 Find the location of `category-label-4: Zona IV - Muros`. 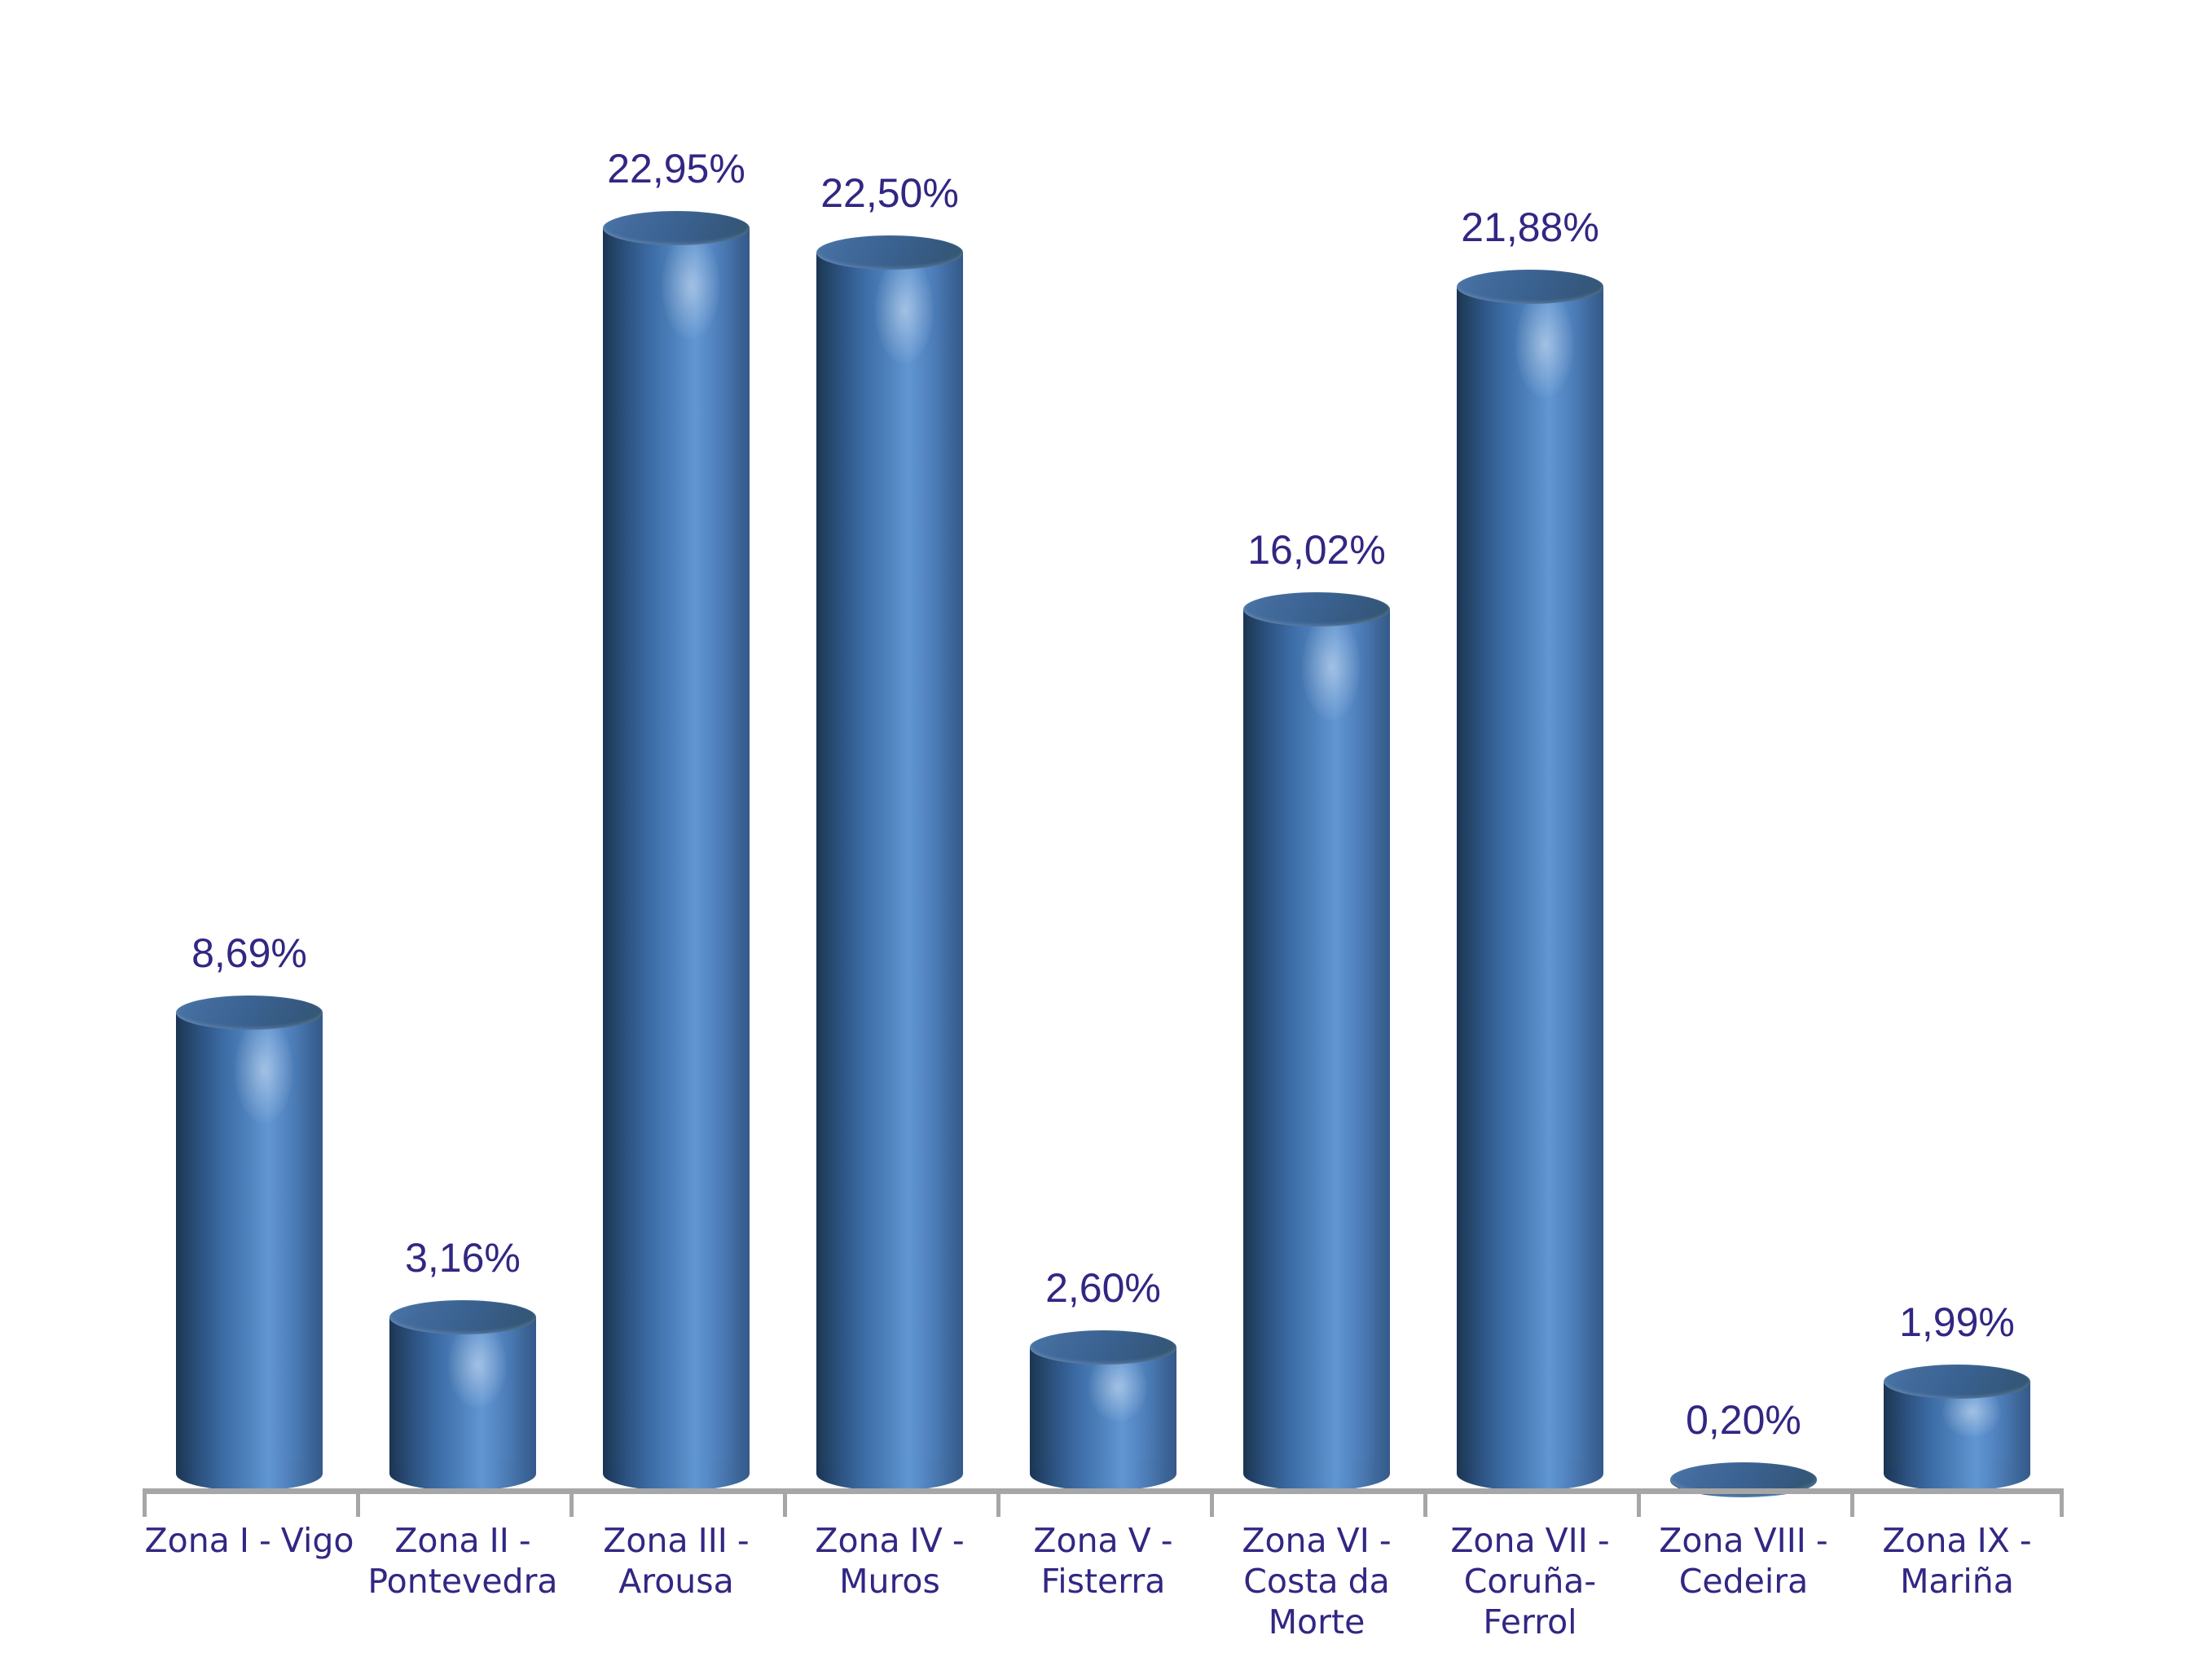

category-label-4: Zona IV - Muros is located at coordinates (889, 1561).